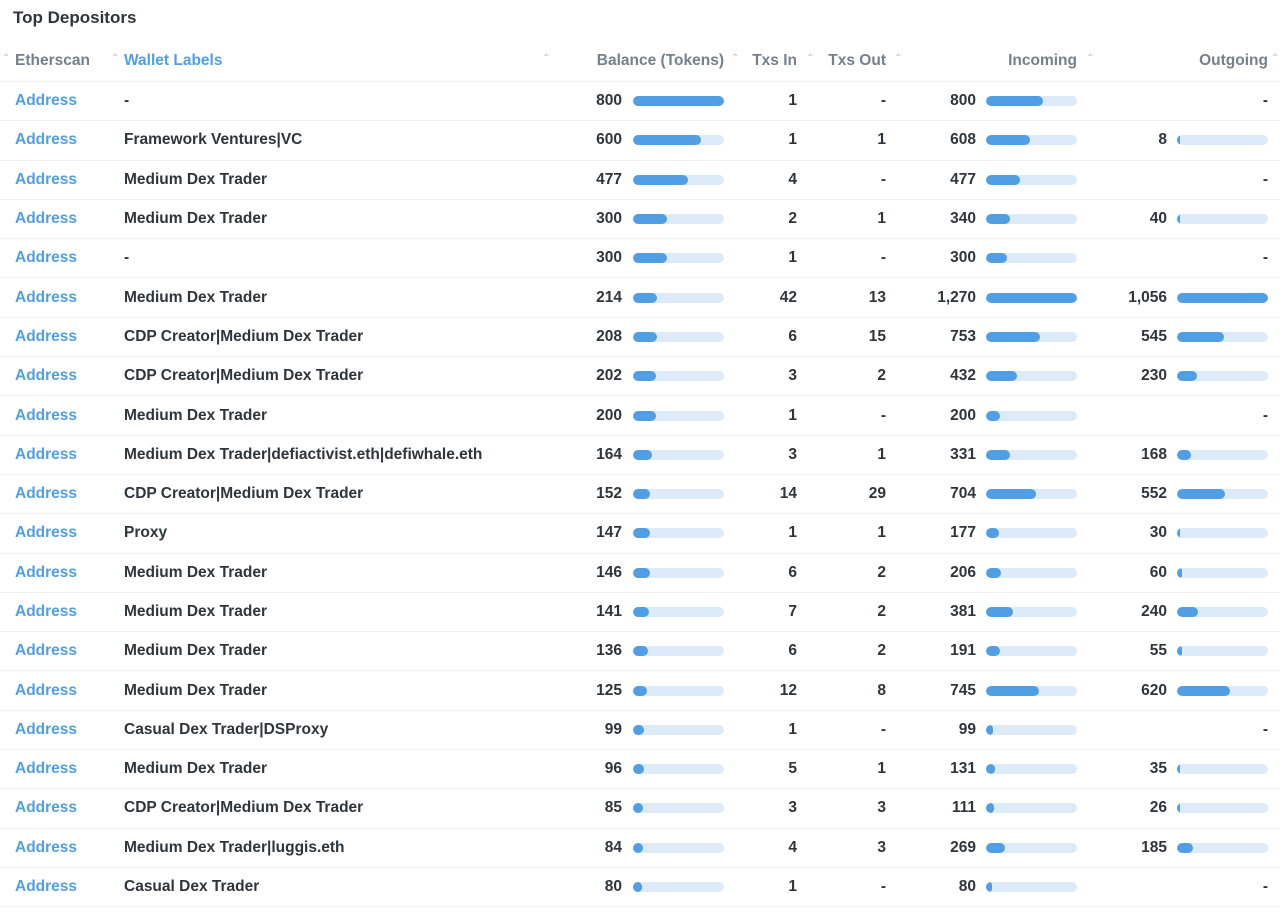  Describe the element at coordinates (792, 769) in the screenshot. I see `txs-in-value: 5` at that location.